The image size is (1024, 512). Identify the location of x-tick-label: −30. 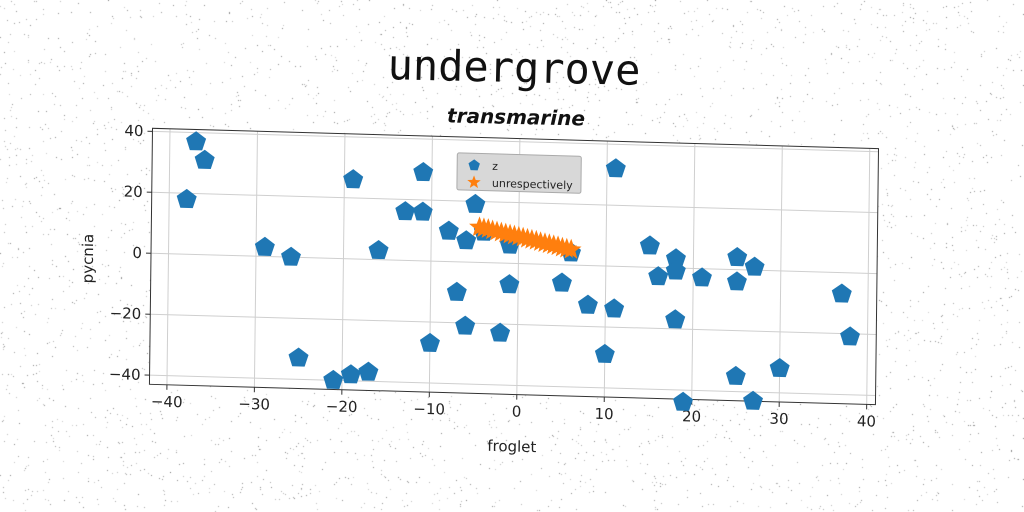
(254, 404).